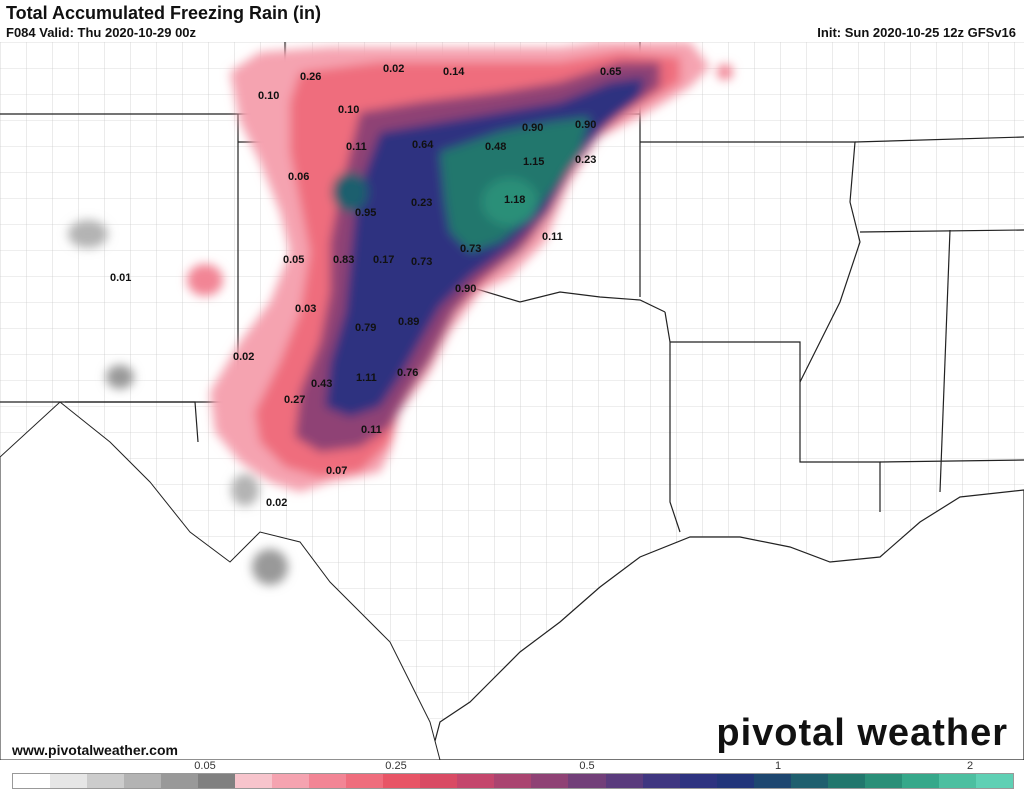 Image resolution: width=1024 pixels, height=791 pixels. What do you see at coordinates (101, 32) in the screenshot?
I see `valid-time: F084 Valid: Thu 2020-10-29 00z` at bounding box center [101, 32].